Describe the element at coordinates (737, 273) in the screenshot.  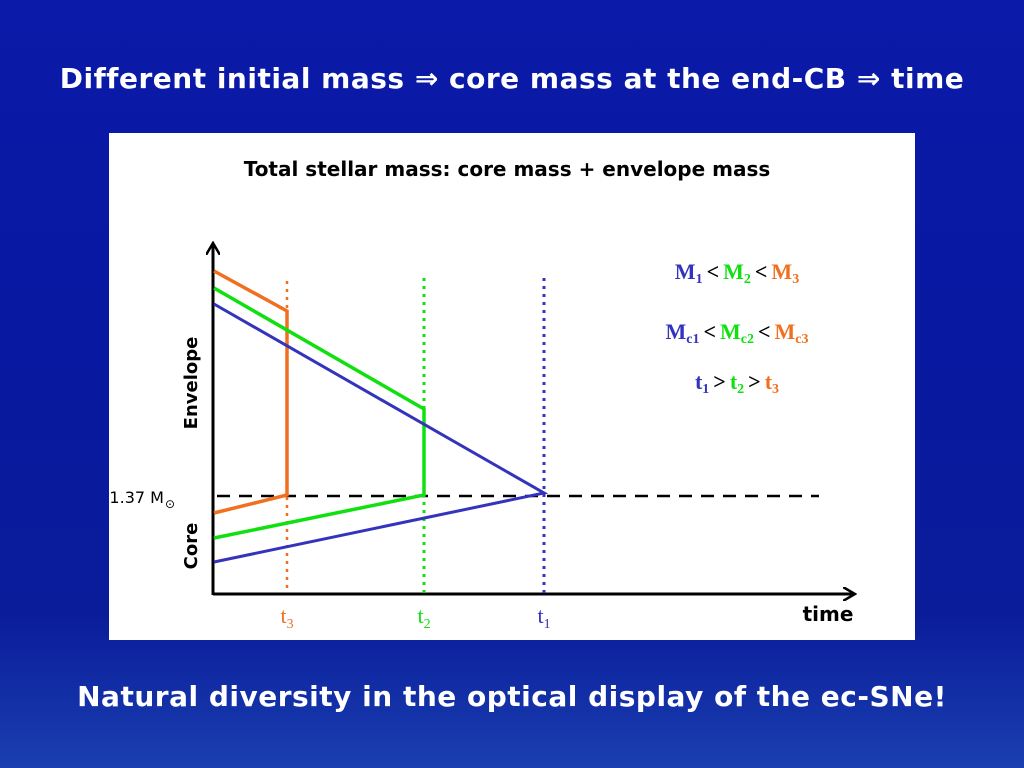
I see `relation-mass: M1 < M2 < M3` at that location.